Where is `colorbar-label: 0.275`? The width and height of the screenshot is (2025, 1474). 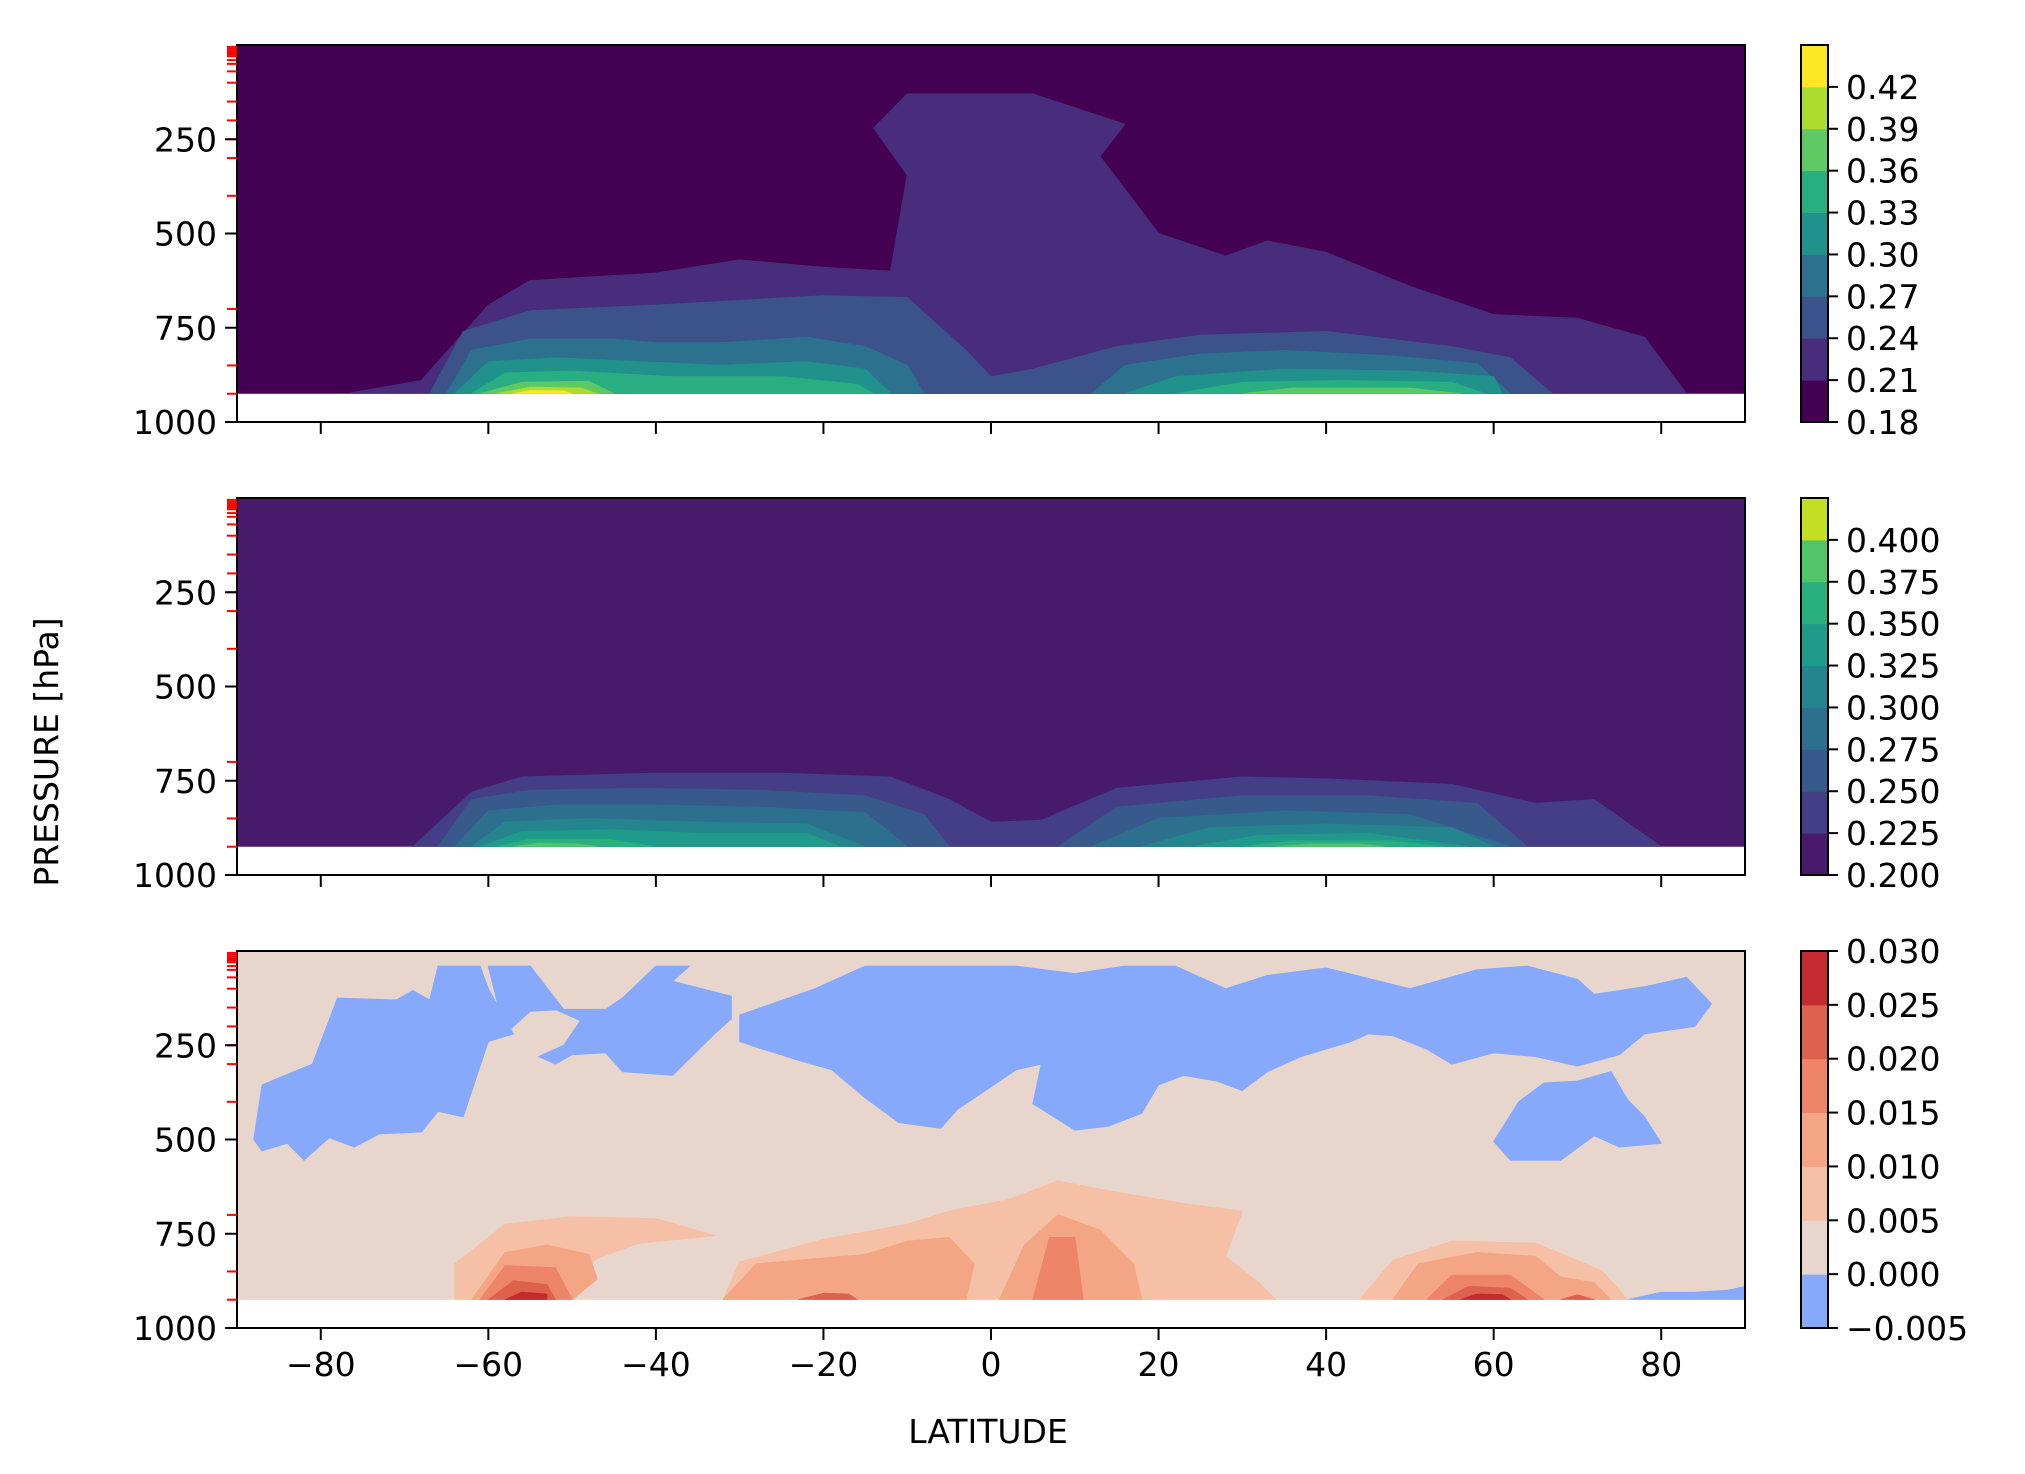
colorbar-label: 0.275 is located at coordinates (1893, 749).